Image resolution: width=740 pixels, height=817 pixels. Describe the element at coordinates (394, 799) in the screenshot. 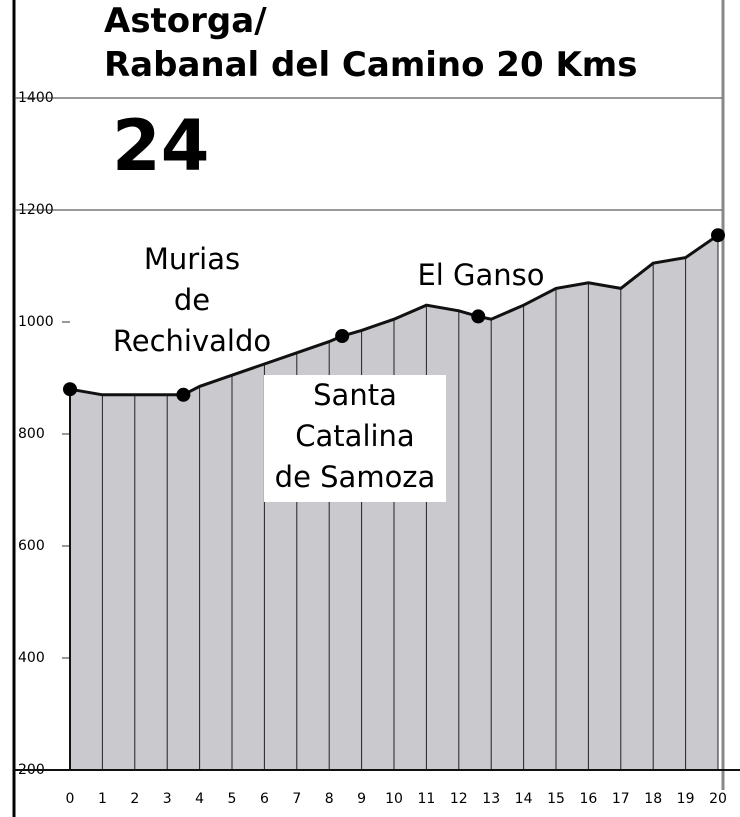

I see `x-tick-label: 10` at that location.